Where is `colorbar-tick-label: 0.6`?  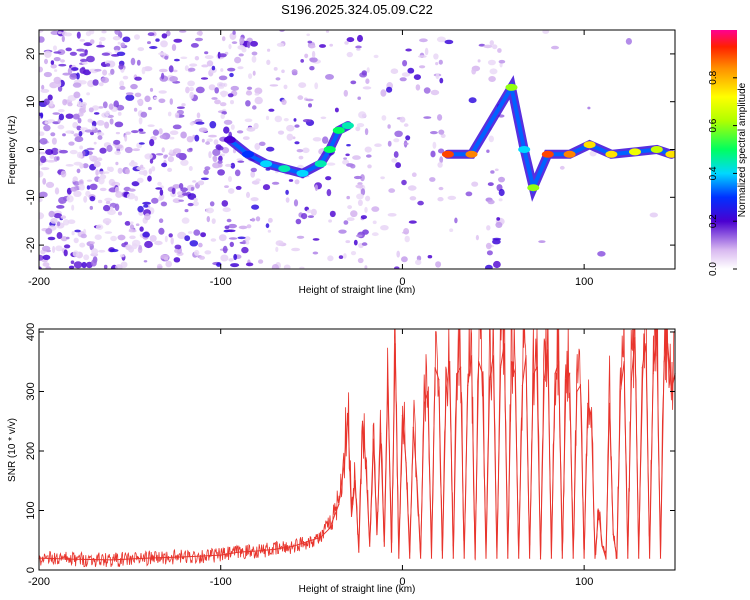 colorbar-tick-label: 0.6 is located at coordinates (713, 125).